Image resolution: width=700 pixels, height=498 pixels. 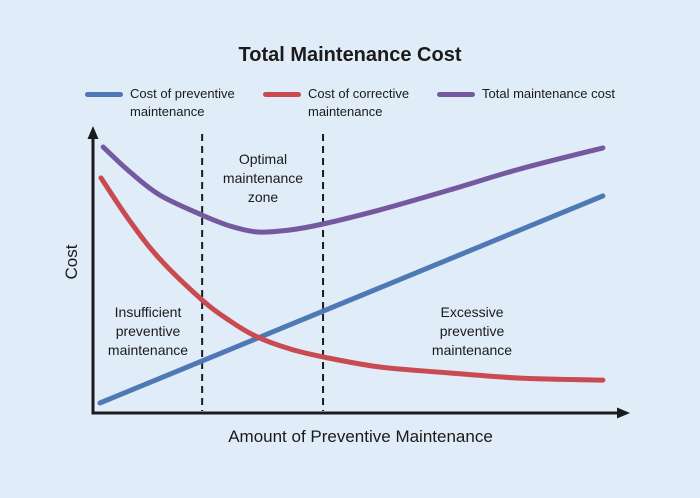 What do you see at coordinates (359, 102) in the screenshot?
I see `legend-label-corrective: Cost of corrective maintenance` at bounding box center [359, 102].